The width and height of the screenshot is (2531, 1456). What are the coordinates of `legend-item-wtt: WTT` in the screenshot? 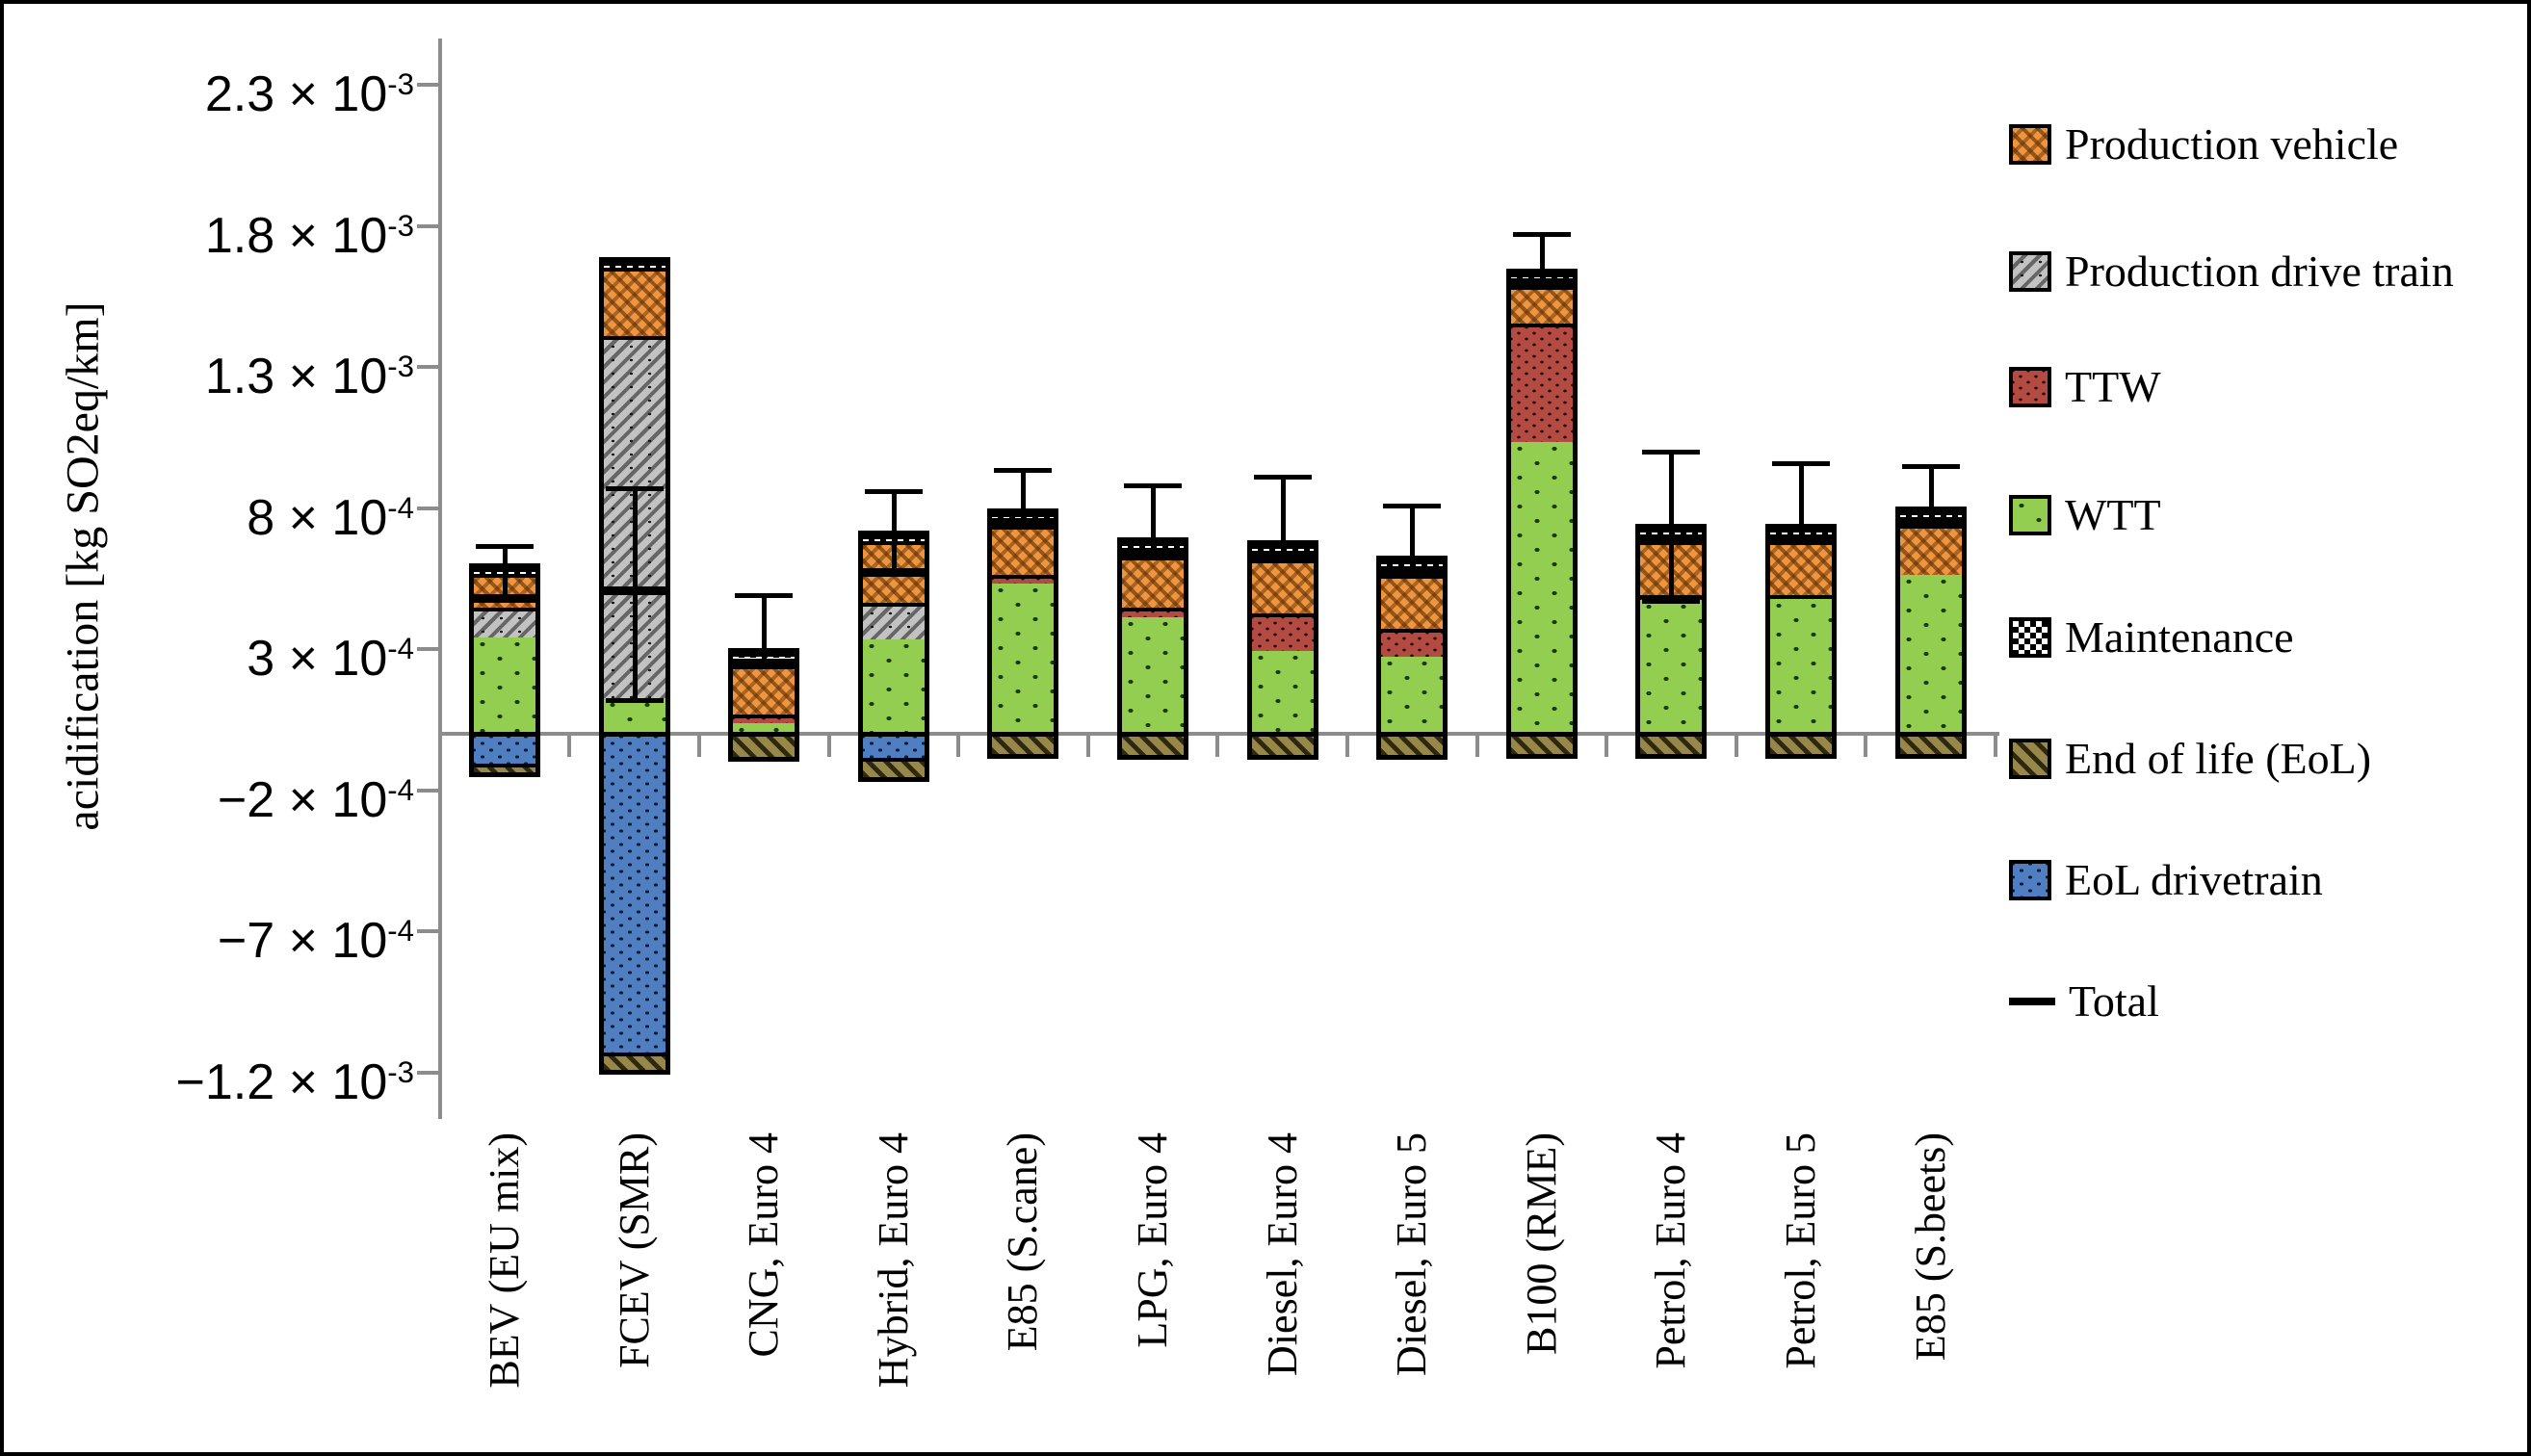 It's located at (2247, 515).